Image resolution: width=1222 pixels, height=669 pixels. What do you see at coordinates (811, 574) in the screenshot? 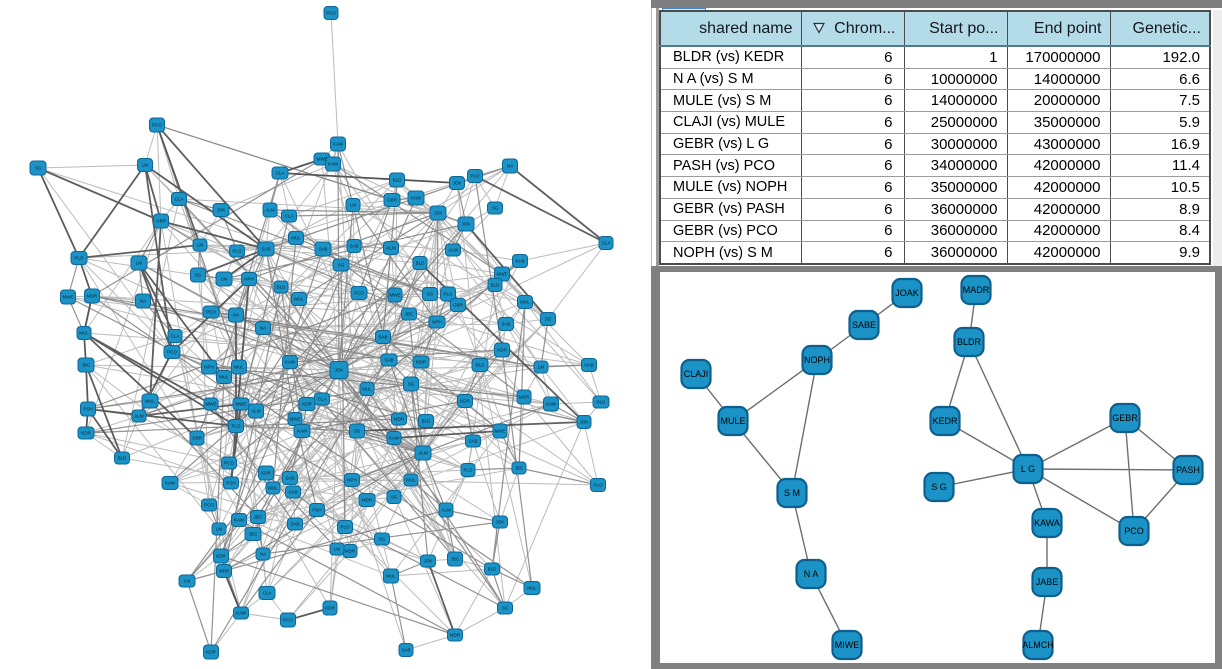
I see `svg-text: N A` at bounding box center [811, 574].